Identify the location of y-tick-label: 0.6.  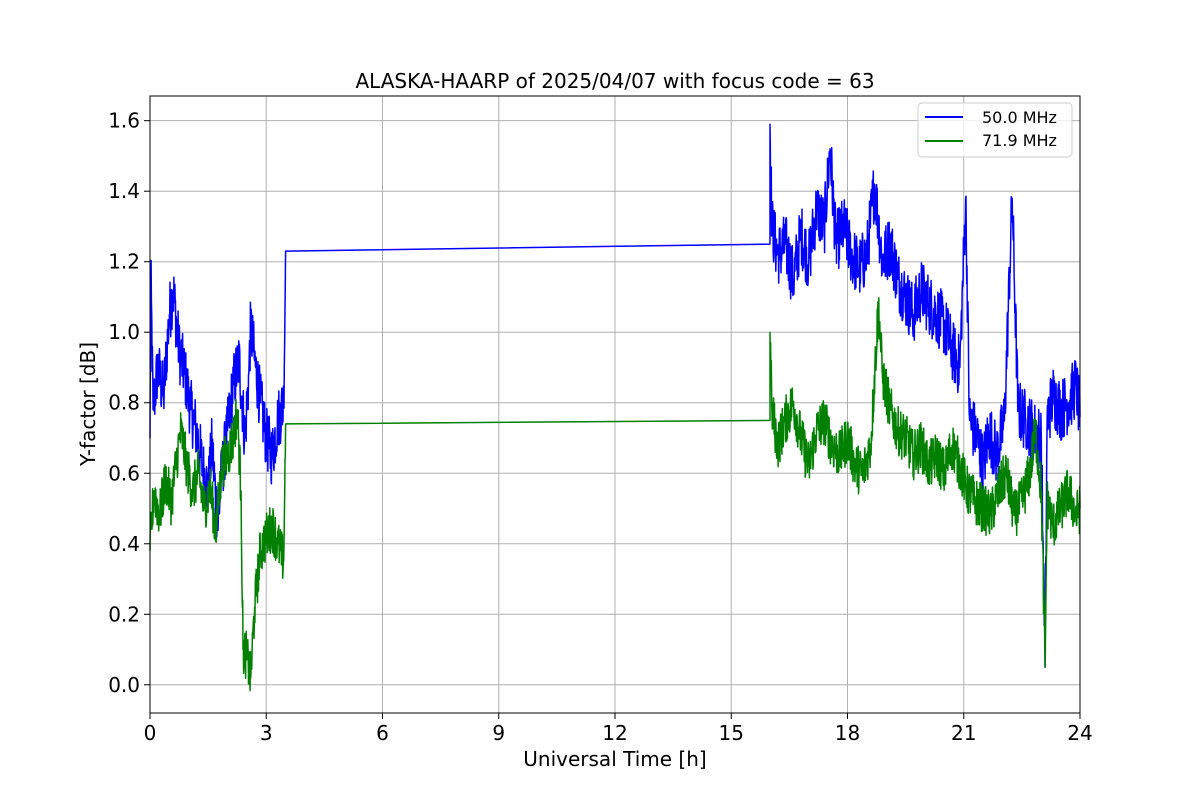
(124, 473).